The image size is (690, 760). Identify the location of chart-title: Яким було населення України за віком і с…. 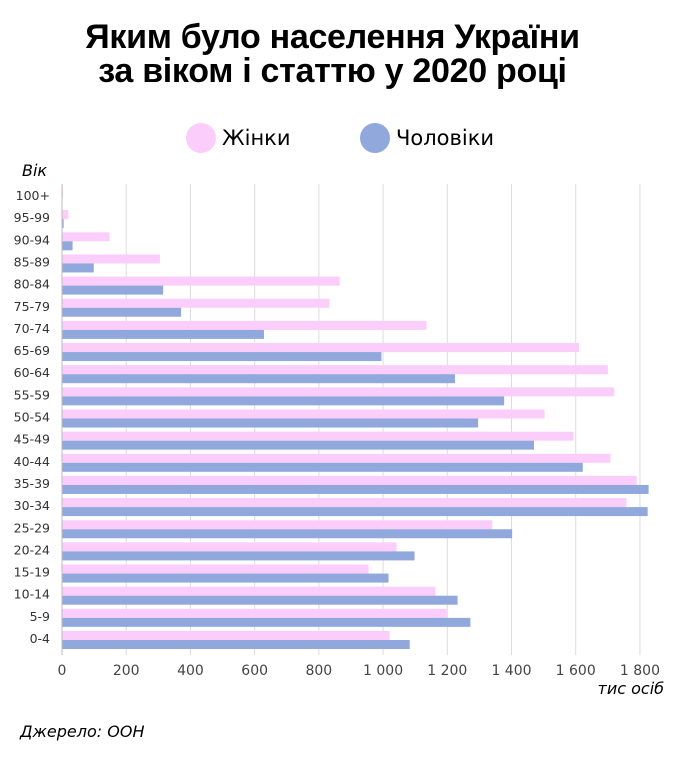
(332, 54).